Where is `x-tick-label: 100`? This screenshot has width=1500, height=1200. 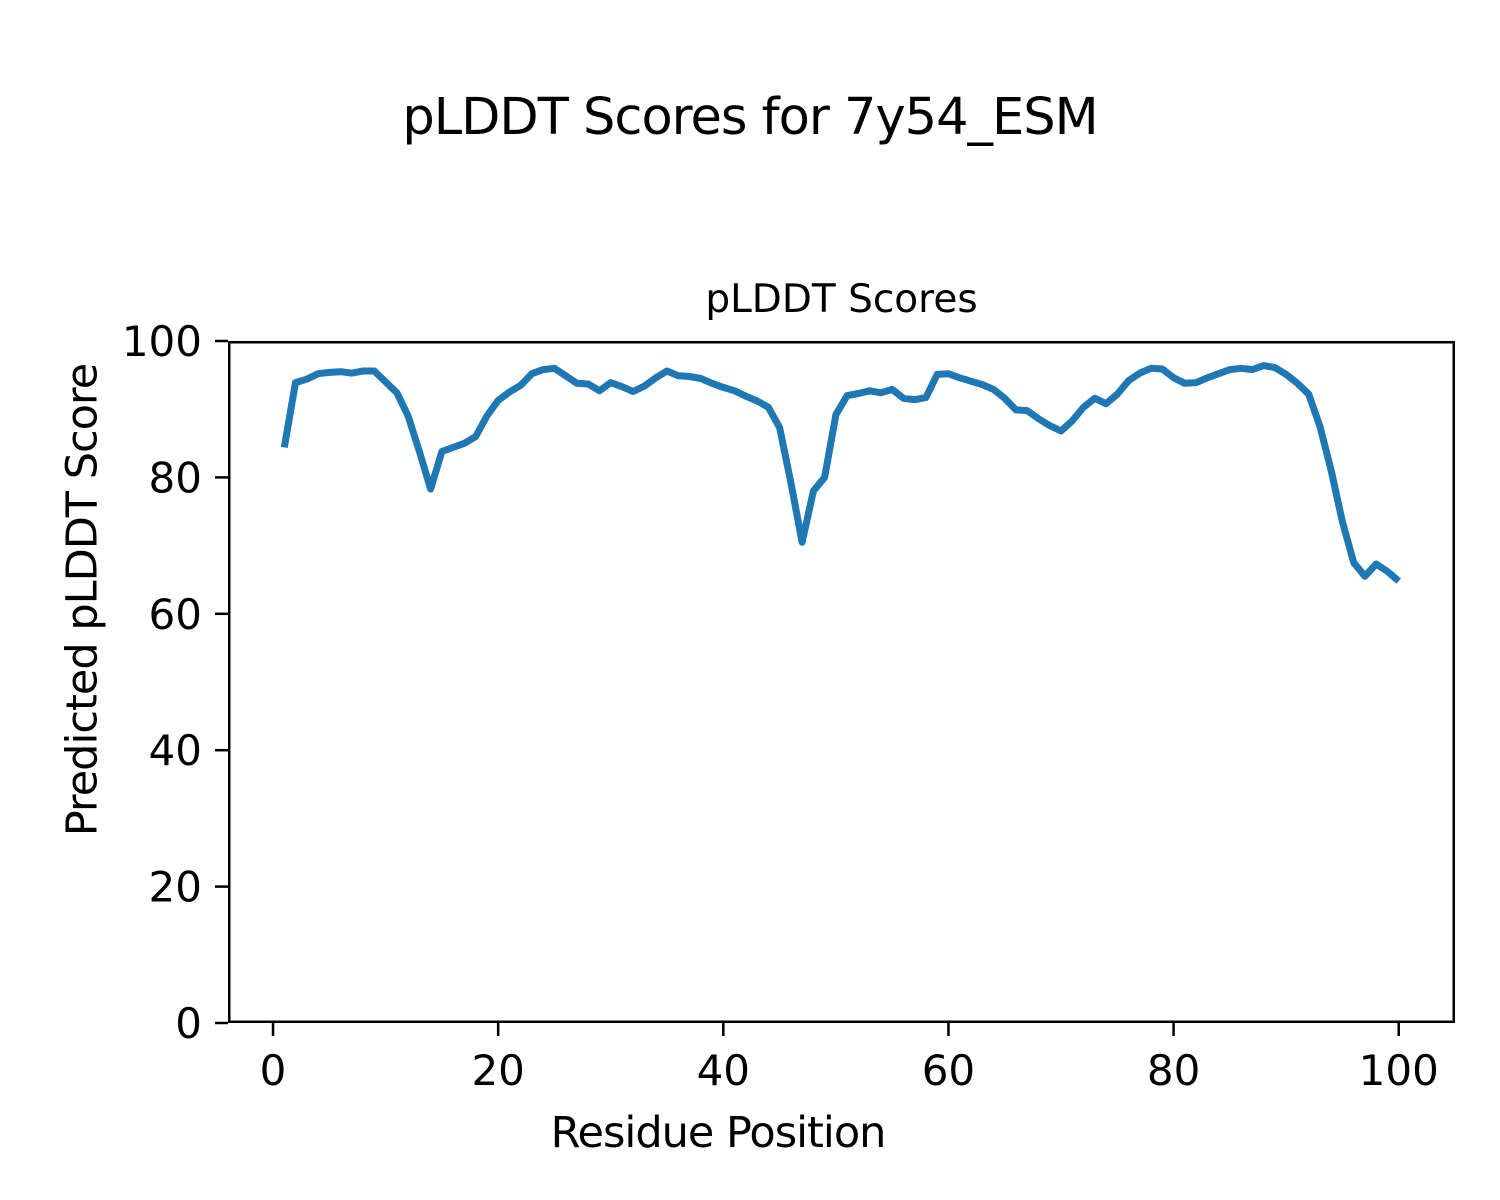 x-tick-label: 100 is located at coordinates (1399, 1070).